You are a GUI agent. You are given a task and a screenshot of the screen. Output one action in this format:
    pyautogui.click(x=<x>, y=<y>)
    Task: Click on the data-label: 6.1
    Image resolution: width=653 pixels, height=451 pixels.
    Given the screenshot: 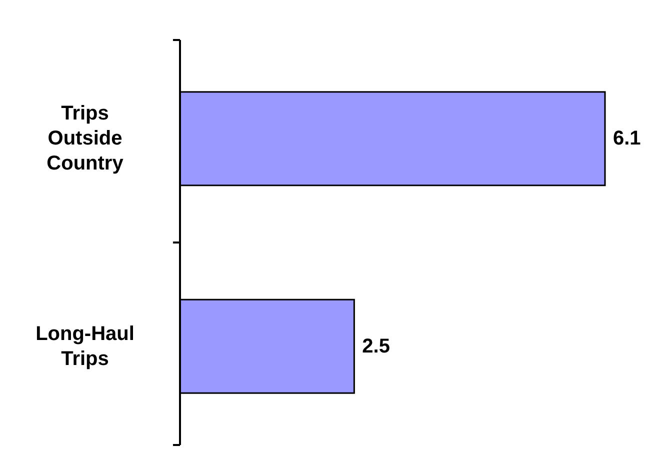 What is the action you would take?
    pyautogui.click(x=627, y=139)
    